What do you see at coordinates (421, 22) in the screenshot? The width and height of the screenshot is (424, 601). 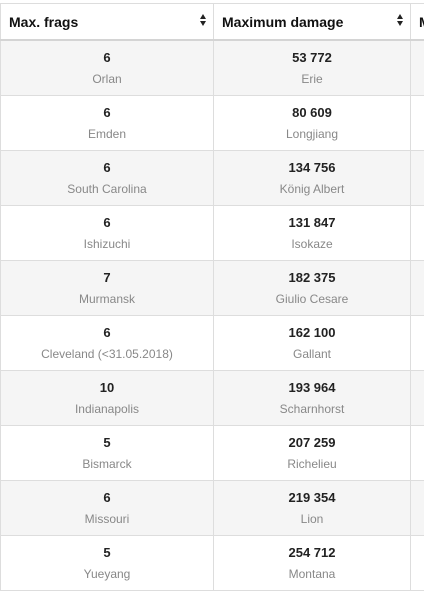 I see `column-header-label: M` at bounding box center [421, 22].